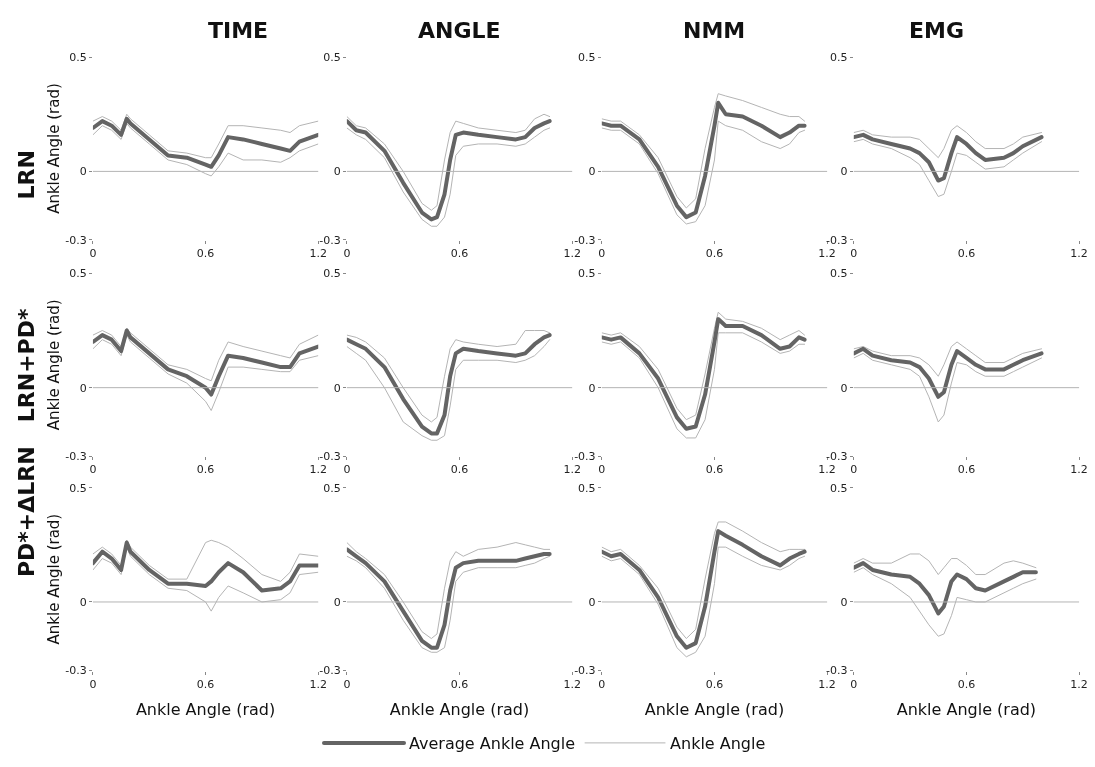 The image size is (1095, 767). What do you see at coordinates (459, 30) in the screenshot?
I see `chart-title: ANGLE` at bounding box center [459, 30].